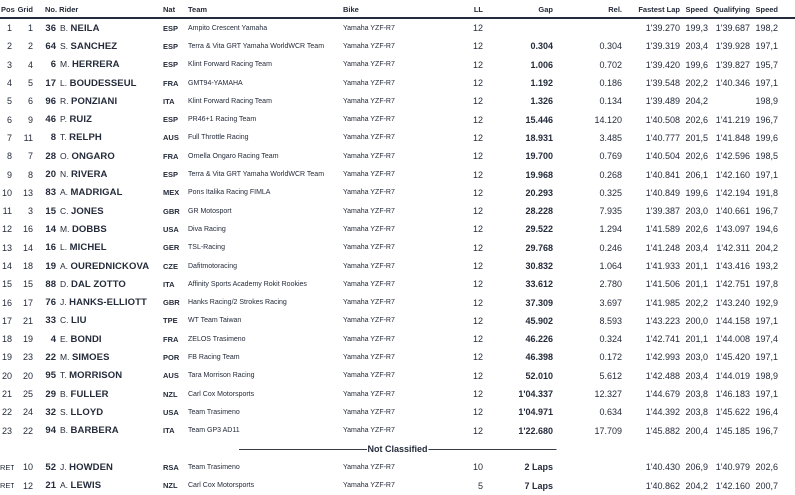  What do you see at coordinates (89, 229) in the screenshot?
I see `rider-surname: DOBBS` at bounding box center [89, 229].